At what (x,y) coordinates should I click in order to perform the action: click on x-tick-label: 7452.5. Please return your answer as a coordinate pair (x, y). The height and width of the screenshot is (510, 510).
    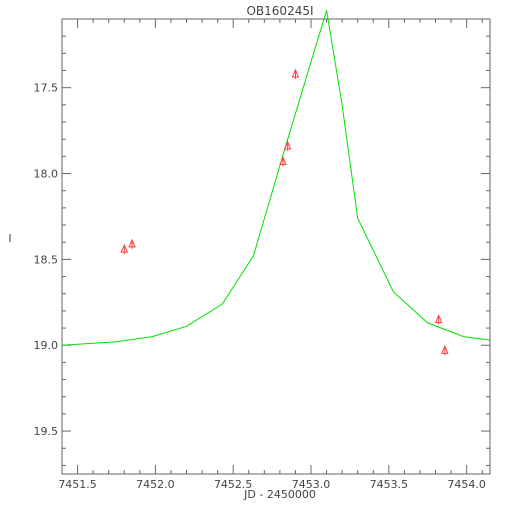
    Looking at the image, I should click on (233, 484).